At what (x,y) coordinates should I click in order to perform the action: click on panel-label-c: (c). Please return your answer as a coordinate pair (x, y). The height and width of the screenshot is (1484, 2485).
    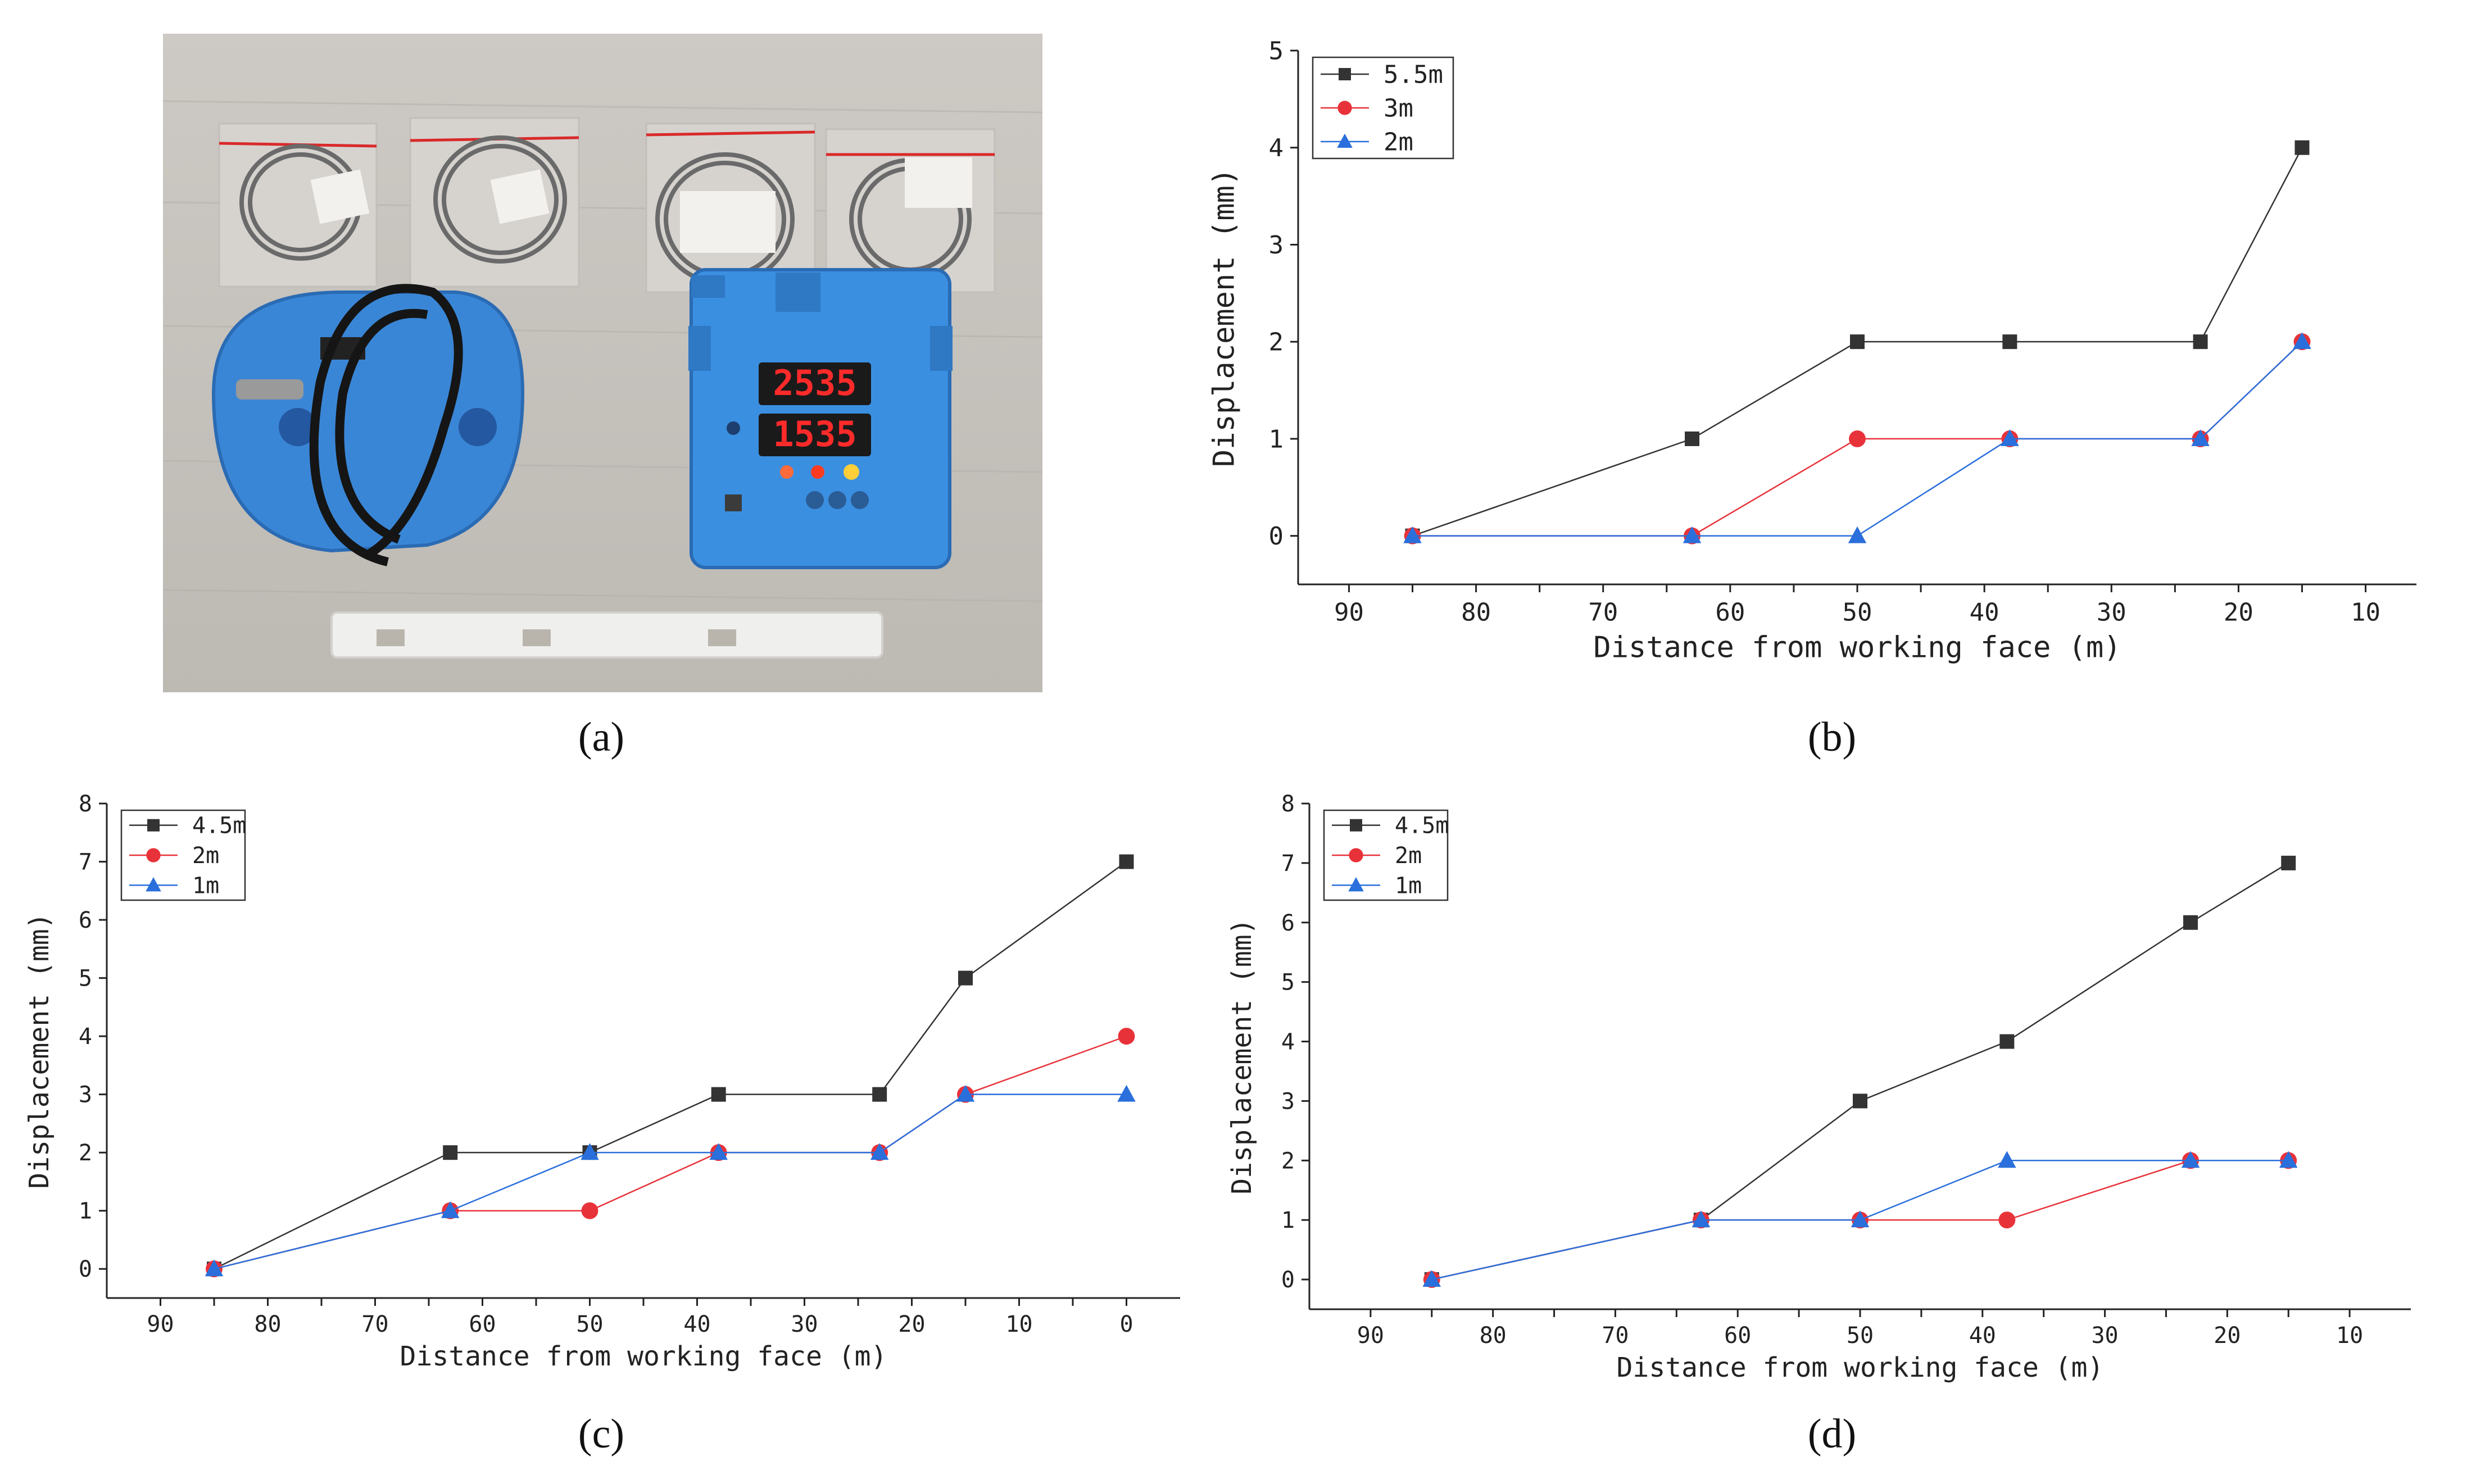
    Looking at the image, I should click on (602, 1434).